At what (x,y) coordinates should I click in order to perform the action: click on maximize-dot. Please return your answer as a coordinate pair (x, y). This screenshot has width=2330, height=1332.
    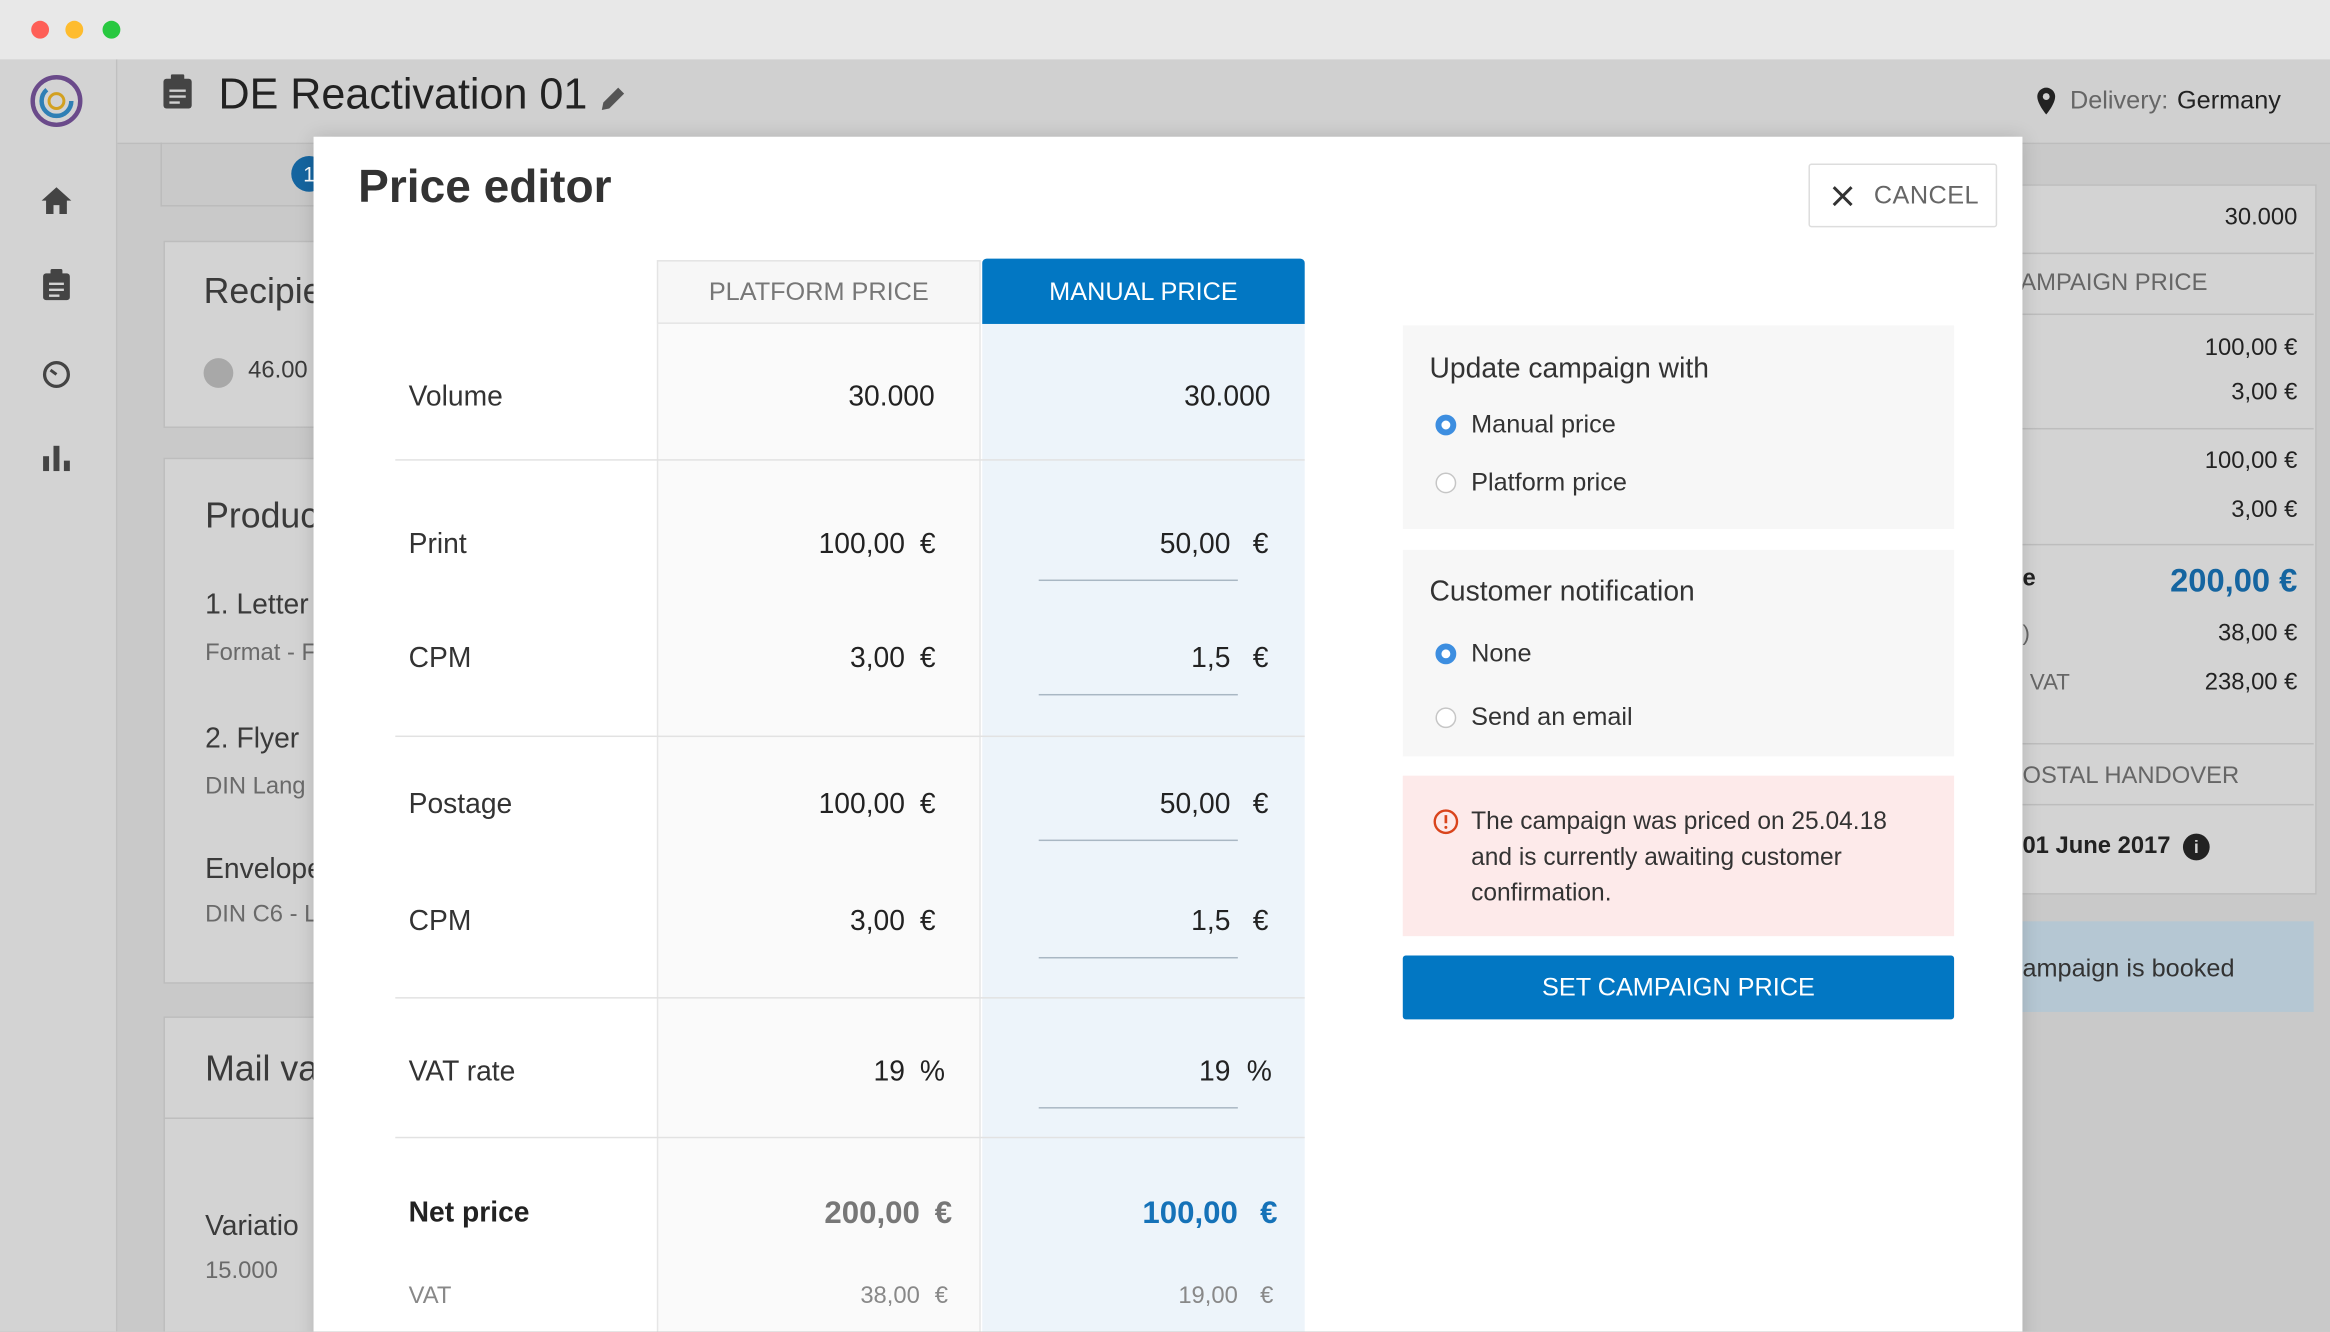
    Looking at the image, I should click on (111, 29).